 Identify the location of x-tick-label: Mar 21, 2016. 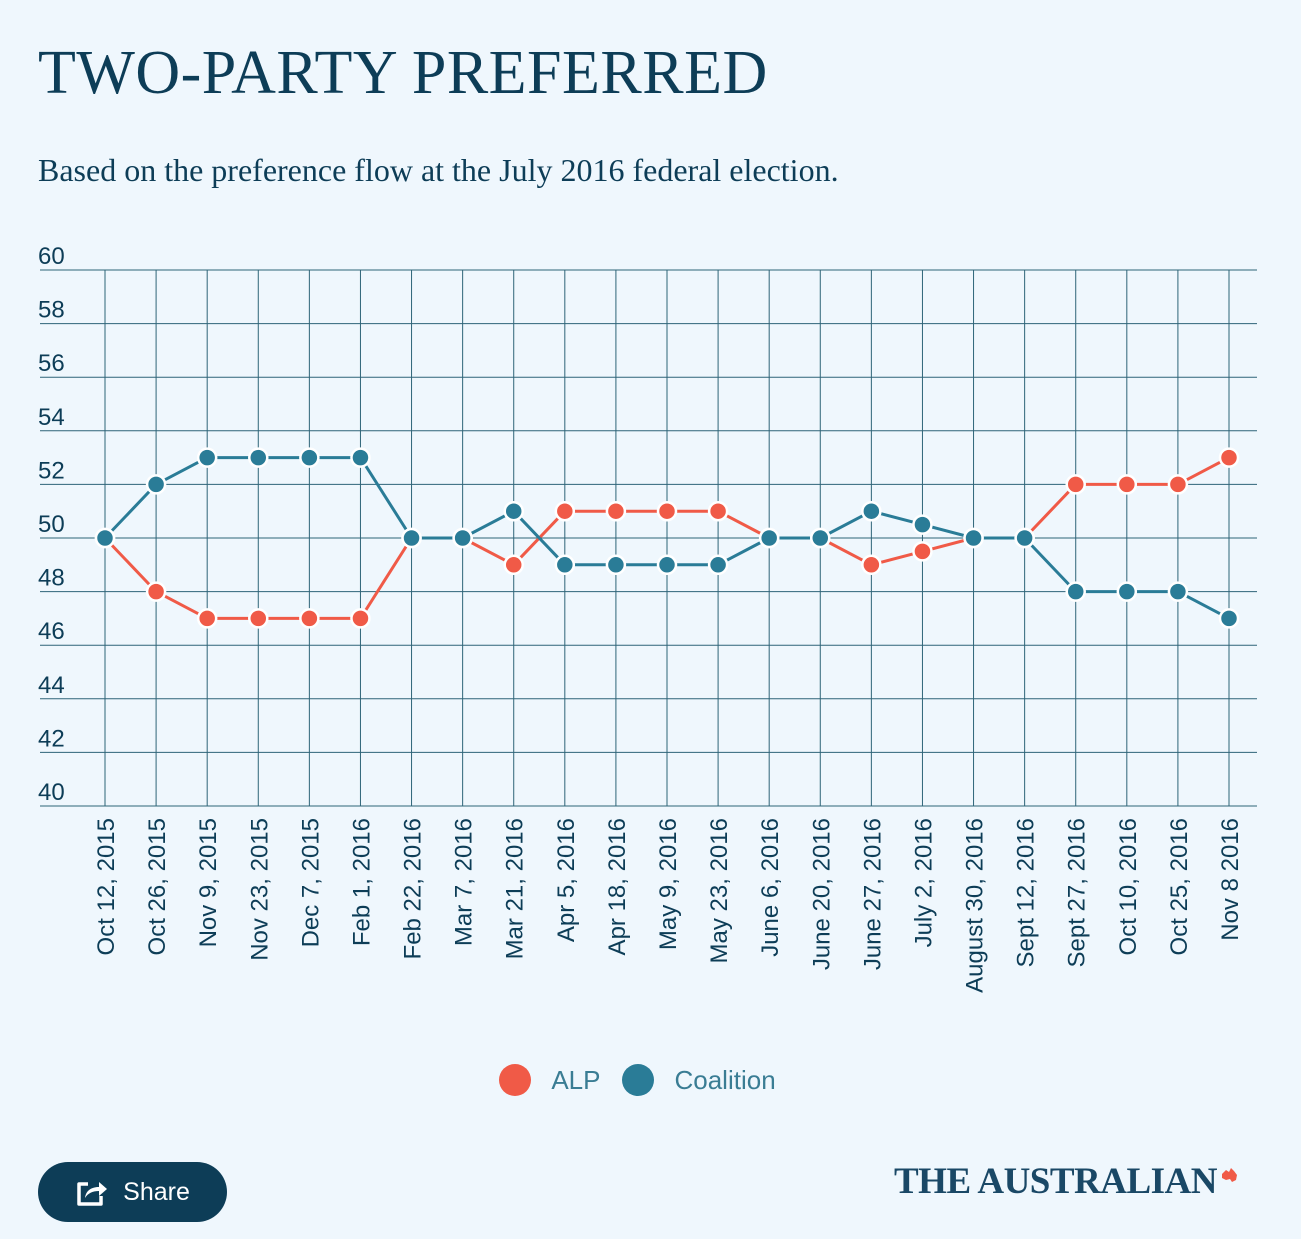
(515, 888).